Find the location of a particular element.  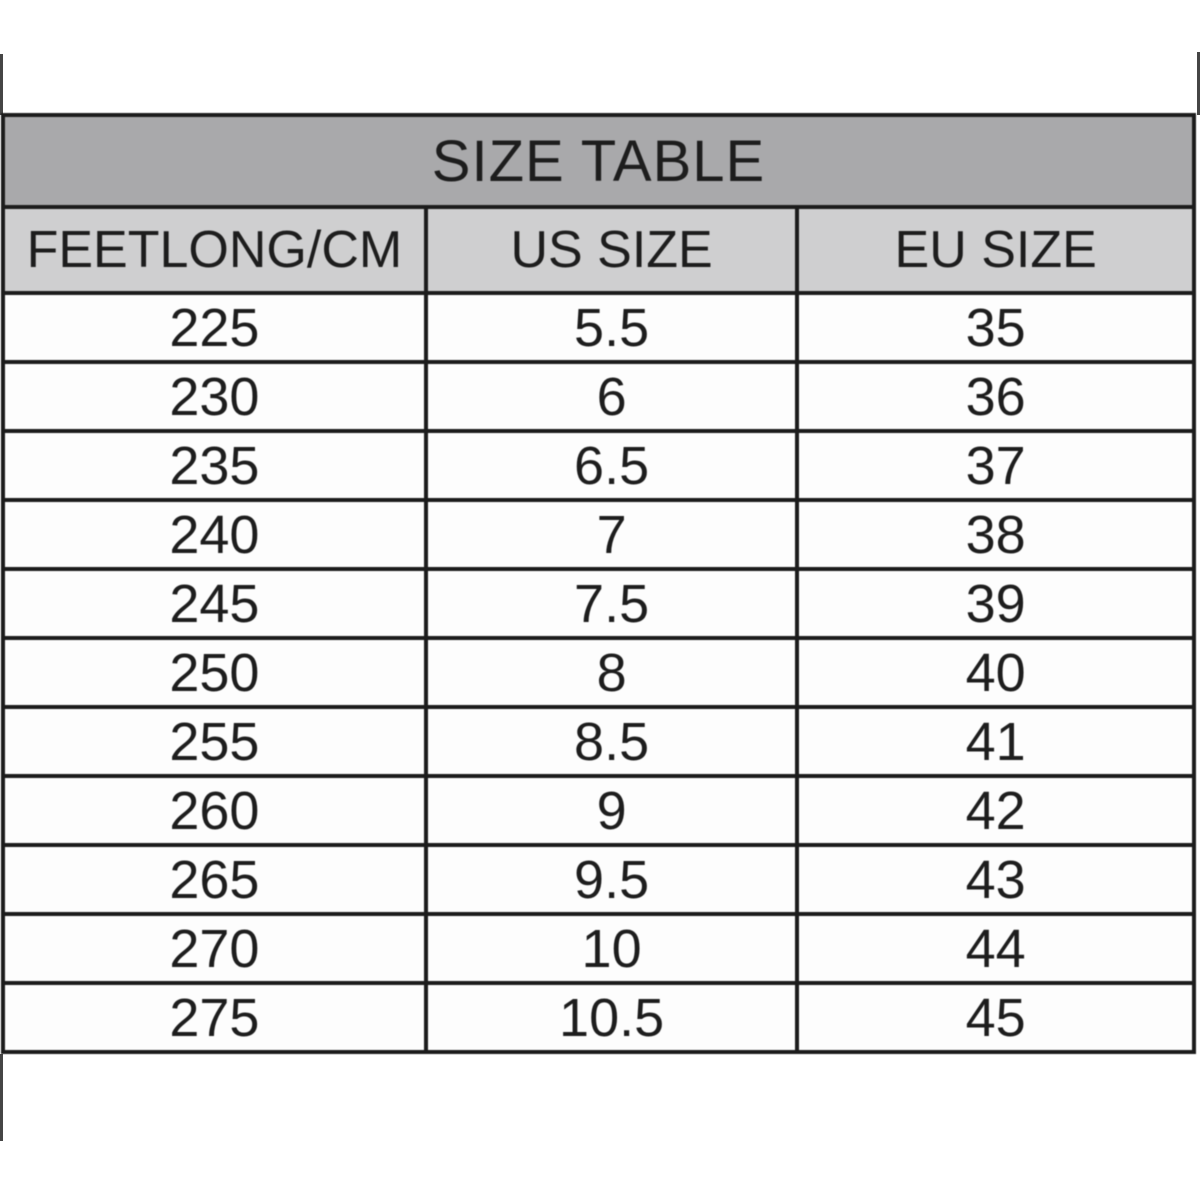

cell-feetlong: 255 is located at coordinates (214, 741).